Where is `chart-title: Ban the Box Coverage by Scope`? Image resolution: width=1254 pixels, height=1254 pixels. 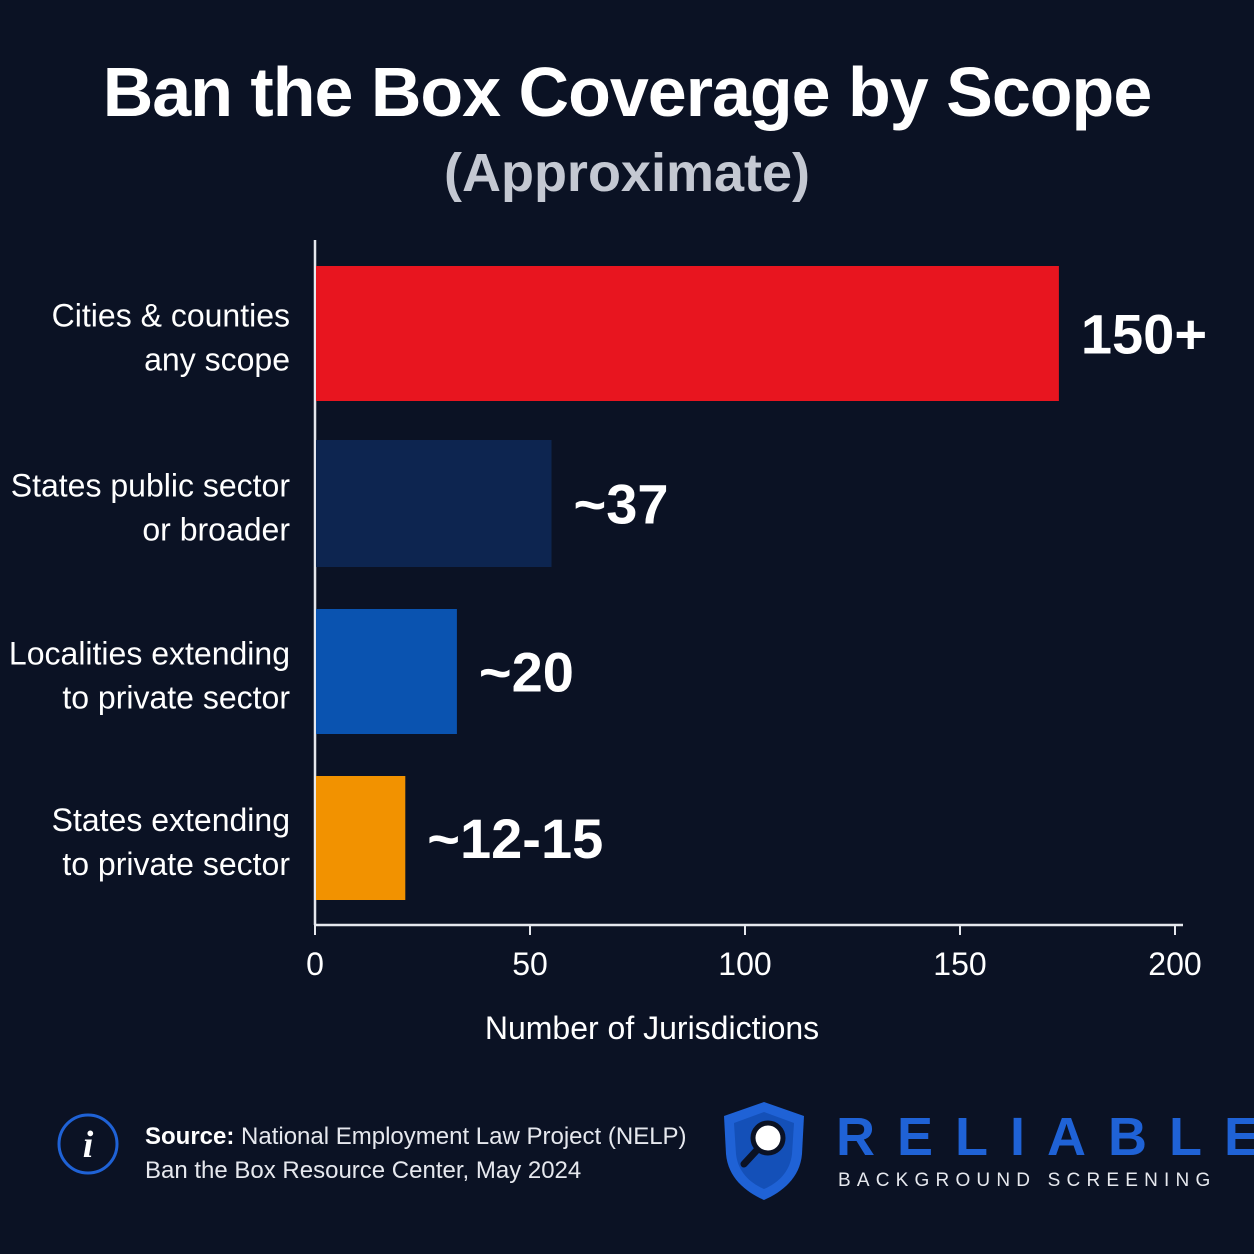 chart-title: Ban the Box Coverage by Scope is located at coordinates (627, 92).